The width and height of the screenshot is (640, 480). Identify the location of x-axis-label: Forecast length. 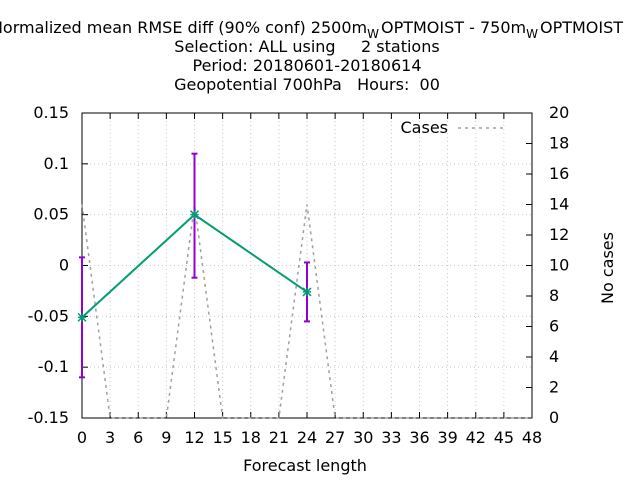
(305, 465).